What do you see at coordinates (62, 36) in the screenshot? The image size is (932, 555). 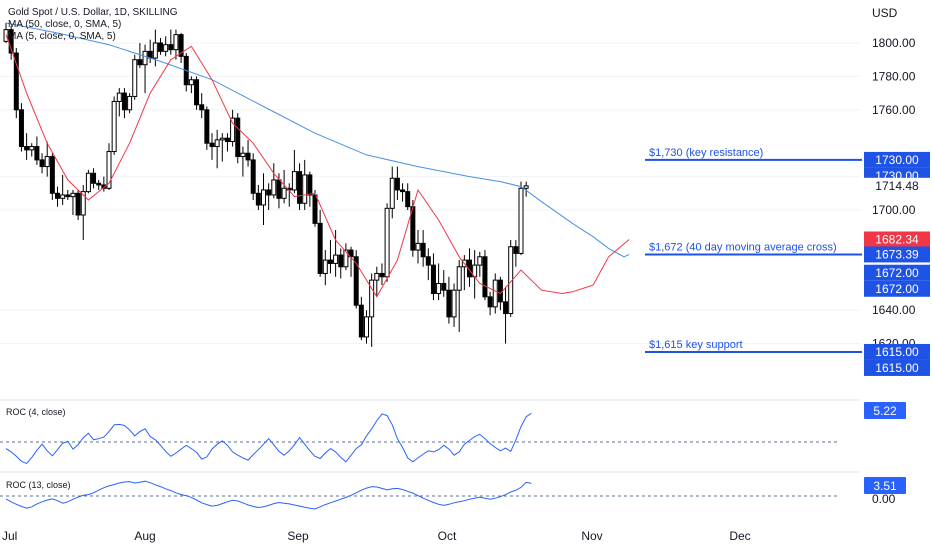 I see `ma5-legend: MA (5, close, 0, SMA, 5)` at bounding box center [62, 36].